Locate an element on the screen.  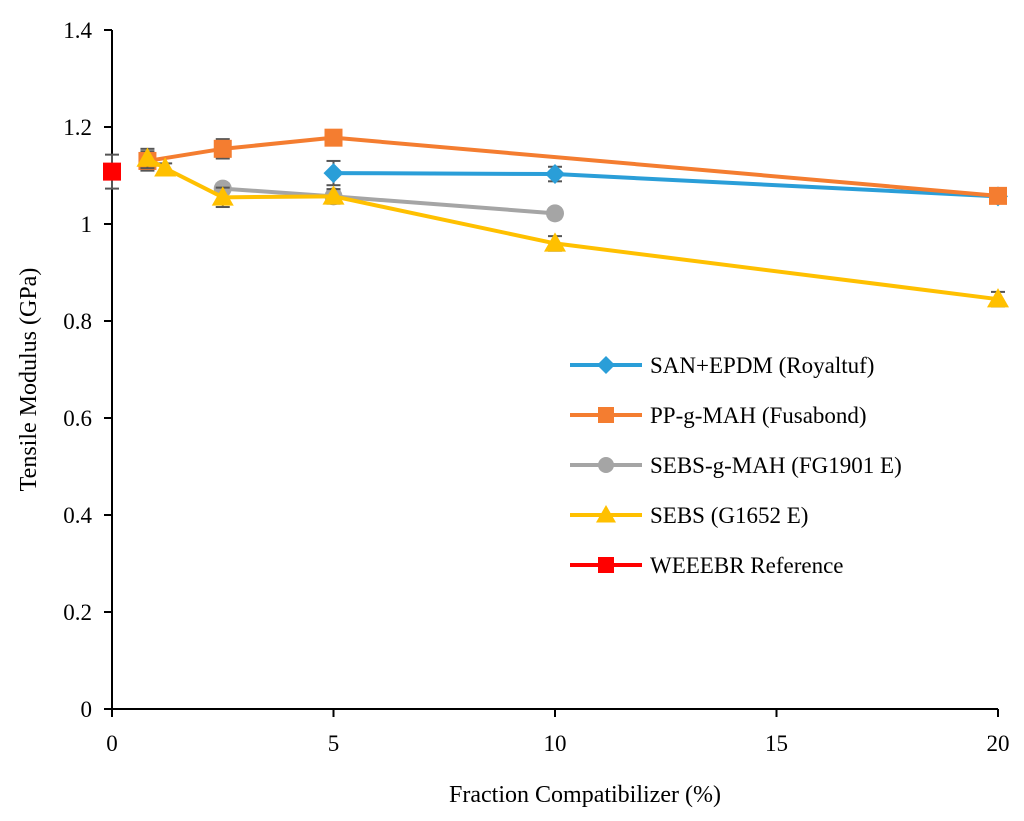
legend-item: PP-g-MAH (Fusabond) is located at coordinates (718, 415).